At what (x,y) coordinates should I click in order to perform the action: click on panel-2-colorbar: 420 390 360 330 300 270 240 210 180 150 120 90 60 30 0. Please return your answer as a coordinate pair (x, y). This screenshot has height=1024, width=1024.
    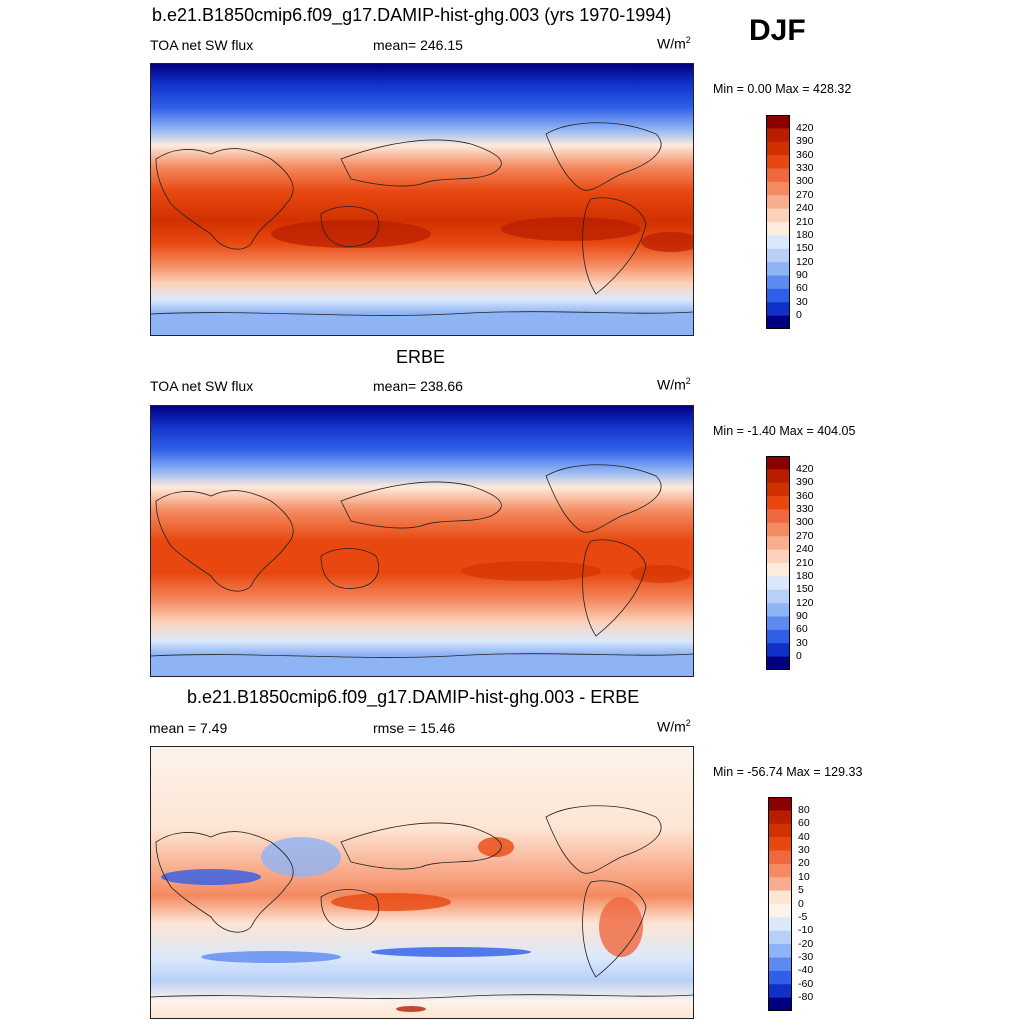
    Looking at the image, I should click on (811, 563).